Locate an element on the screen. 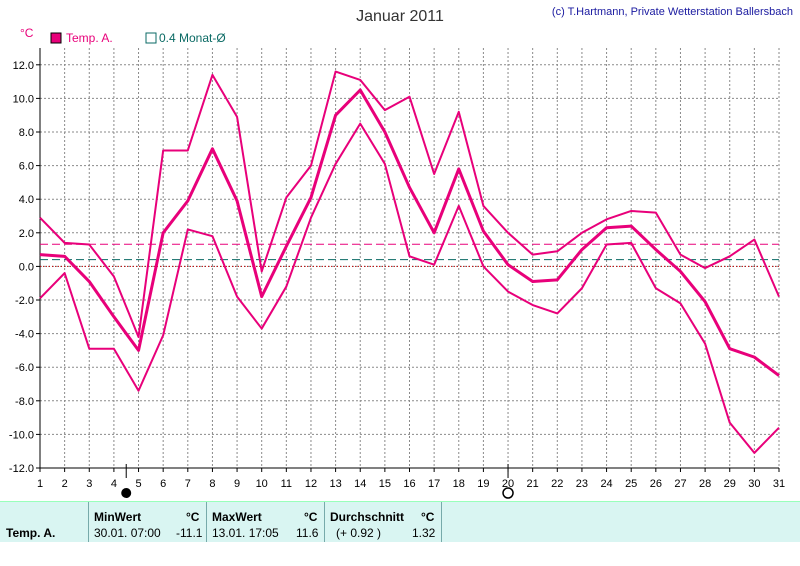 The image size is (800, 566). x-tick-label: 28 is located at coordinates (705, 484).